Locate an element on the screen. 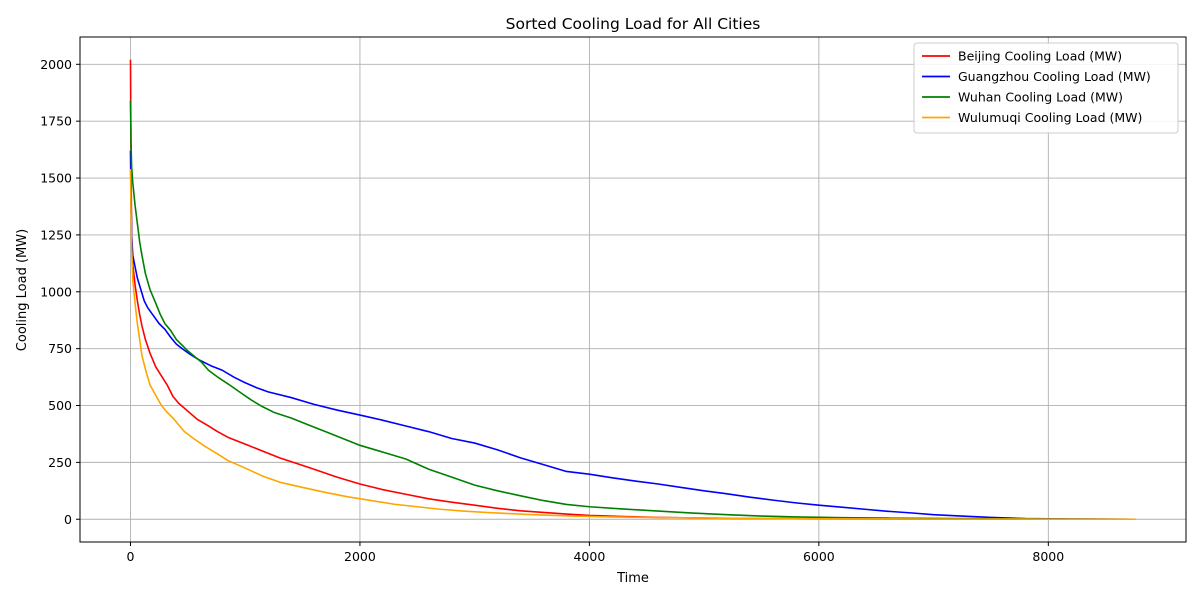 This screenshot has height=604, width=1200. legend-box is located at coordinates (1046, 88).